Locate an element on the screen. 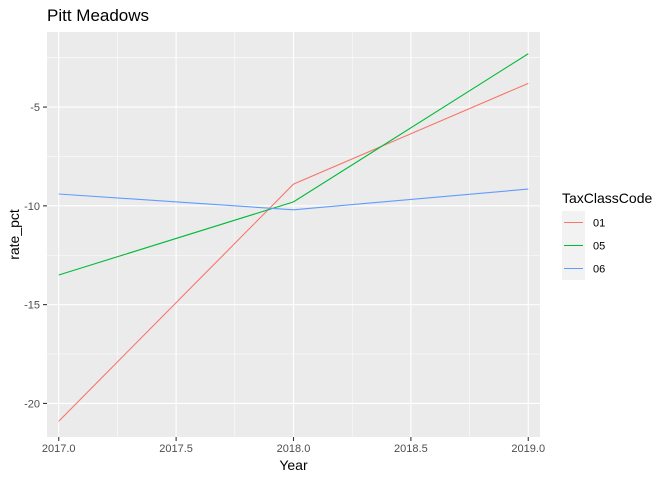 This screenshot has width=672, height=485. x-tick-label: 2018.5 is located at coordinates (411, 449).